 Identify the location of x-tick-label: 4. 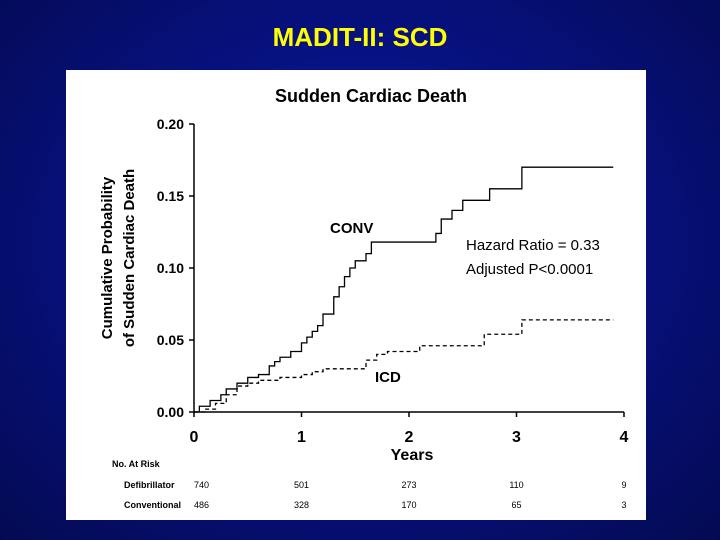
(624, 437).